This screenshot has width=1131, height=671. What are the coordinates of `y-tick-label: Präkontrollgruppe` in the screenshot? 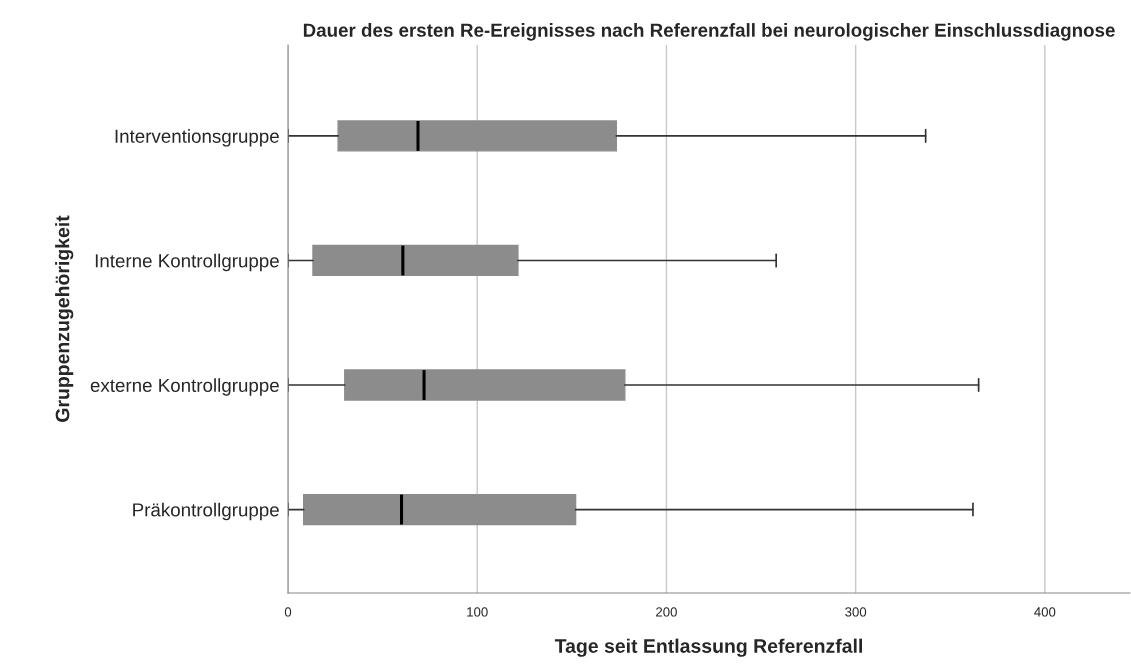 It's located at (206, 511).